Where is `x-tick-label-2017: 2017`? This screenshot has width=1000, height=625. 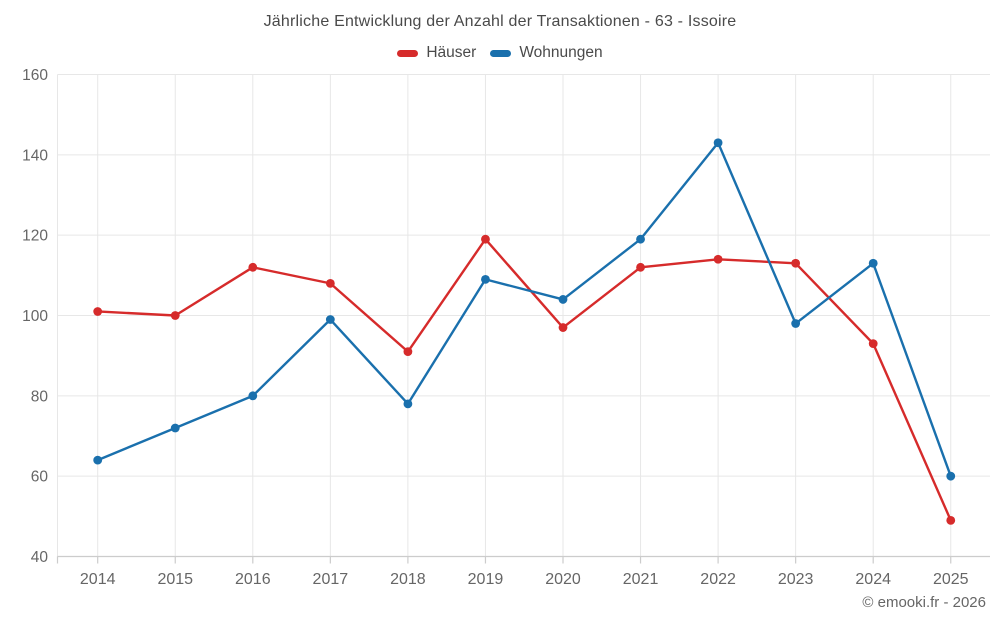 x-tick-label-2017: 2017 is located at coordinates (331, 579).